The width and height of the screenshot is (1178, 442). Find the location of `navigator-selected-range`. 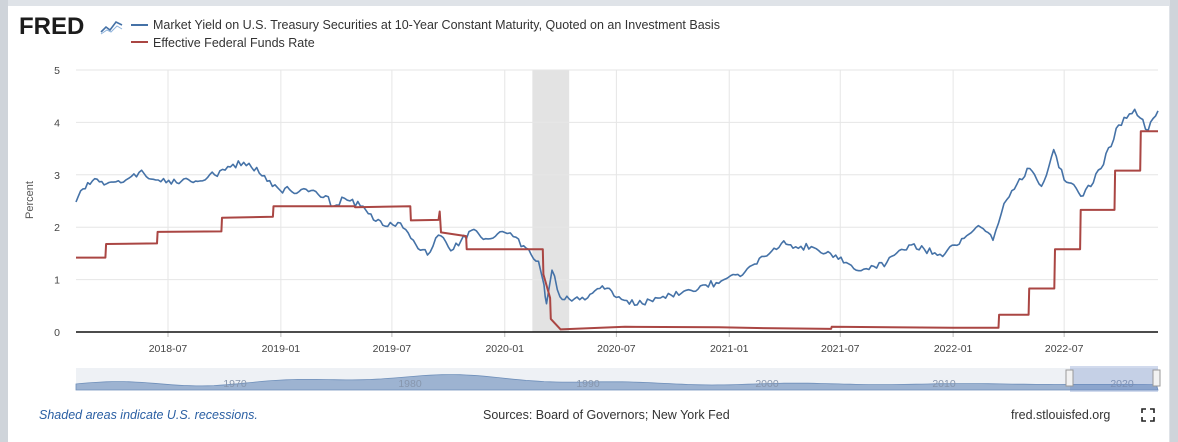

navigator-selected-range is located at coordinates (1114, 379).